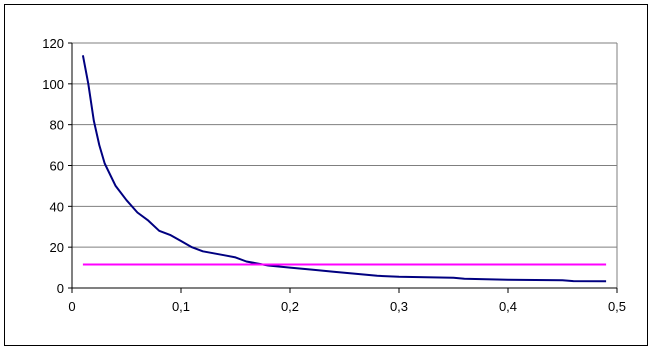 The width and height of the screenshot is (653, 350). What do you see at coordinates (290, 306) in the screenshot?
I see `x-tick-label: 0,2` at bounding box center [290, 306].